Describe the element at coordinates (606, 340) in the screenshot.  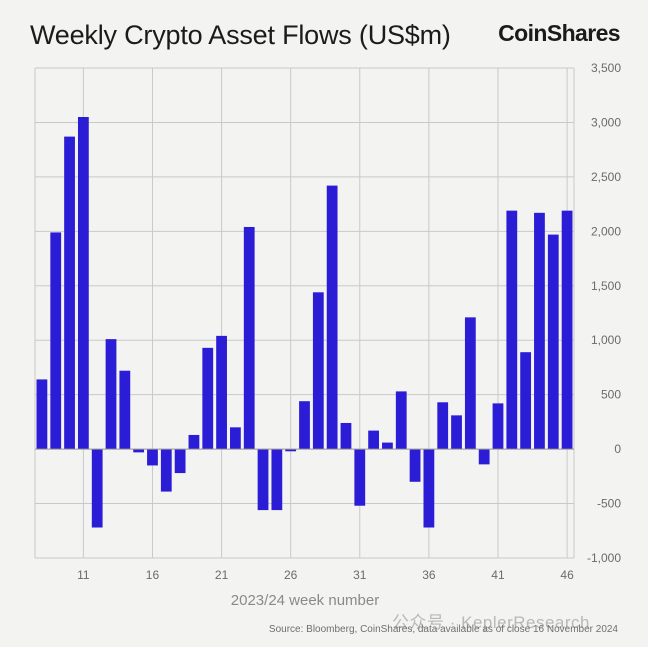
I see `y-tick-label: 1,000` at that location.